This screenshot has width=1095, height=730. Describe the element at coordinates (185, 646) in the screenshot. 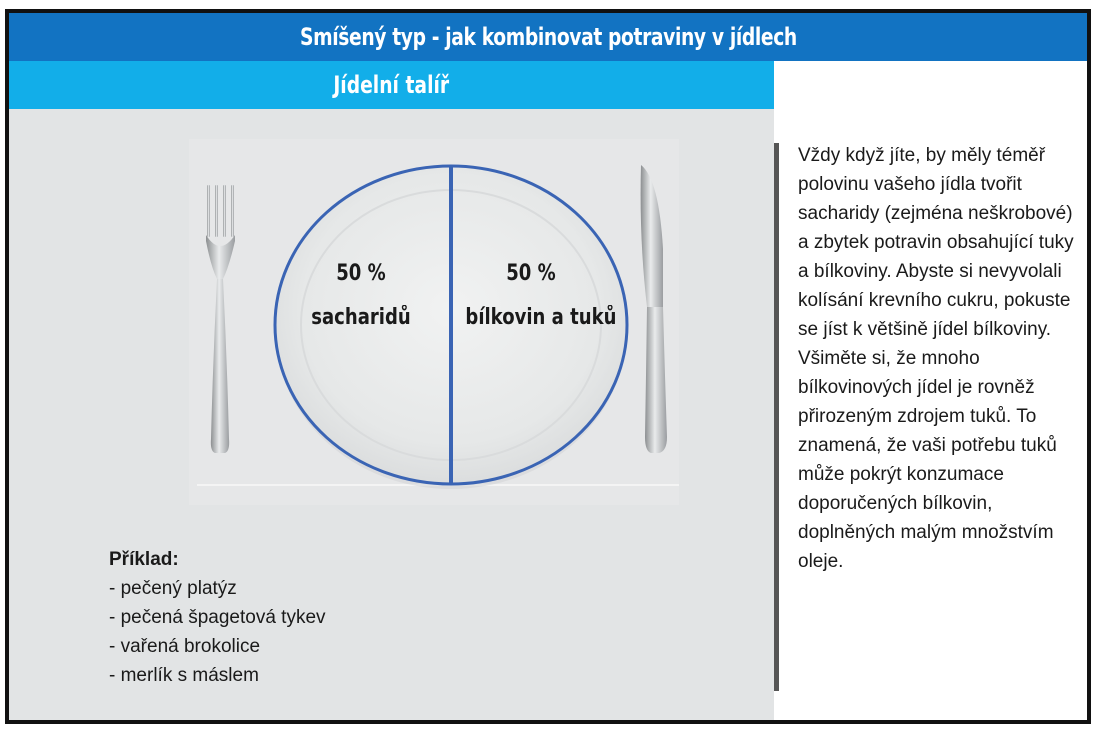

I see `list-item: - vařená brokolice` at that location.